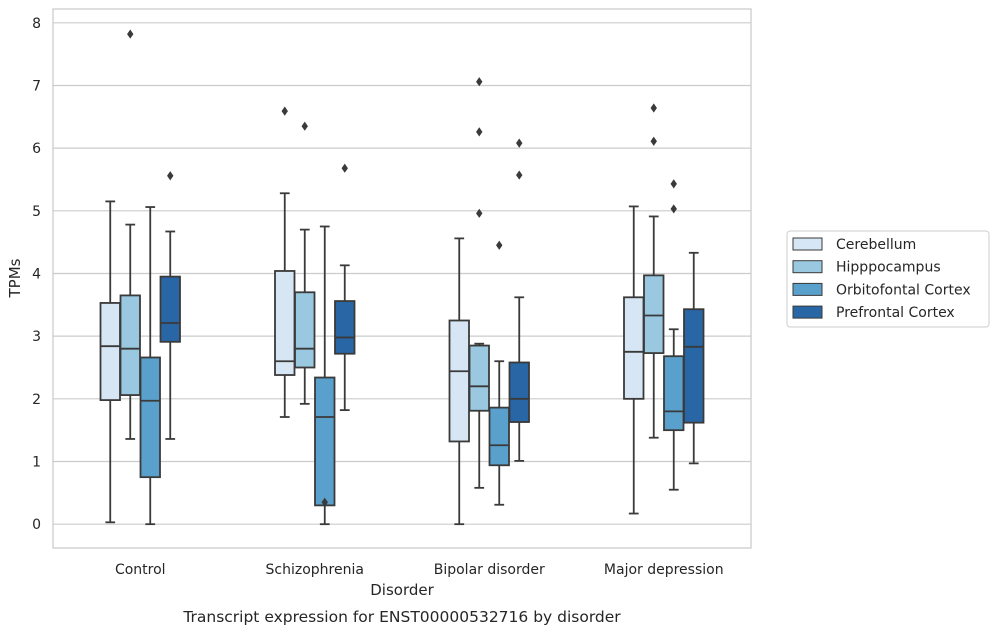  Describe the element at coordinates (876, 245) in the screenshot. I see `legend-label: Cerebellum` at that location.